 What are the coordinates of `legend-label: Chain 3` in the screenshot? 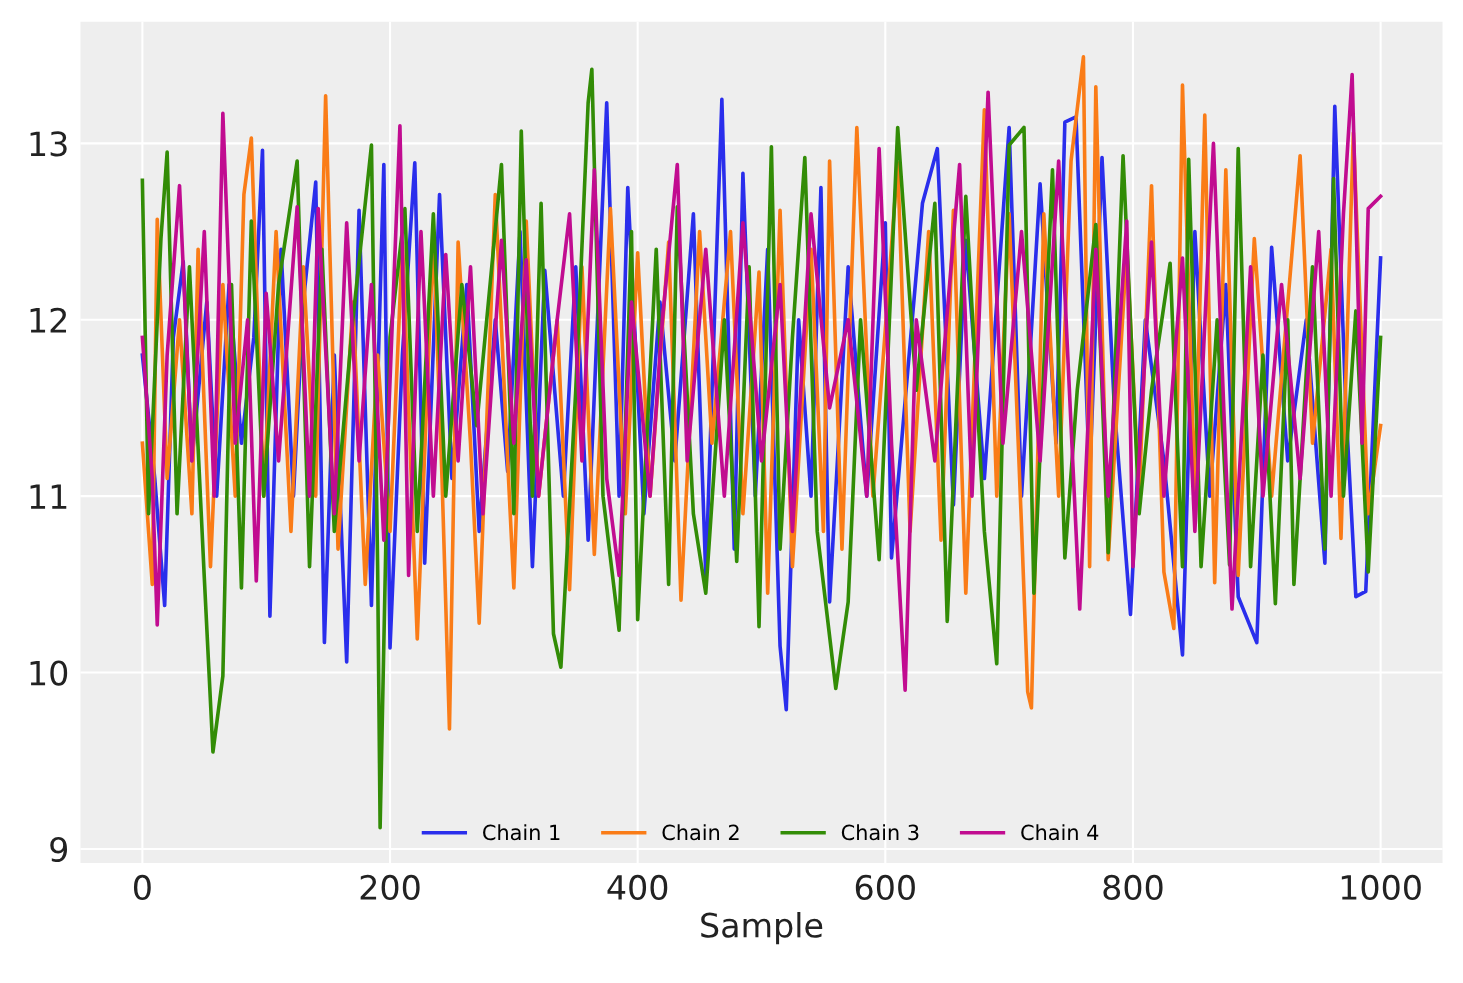 It's located at (880, 832).